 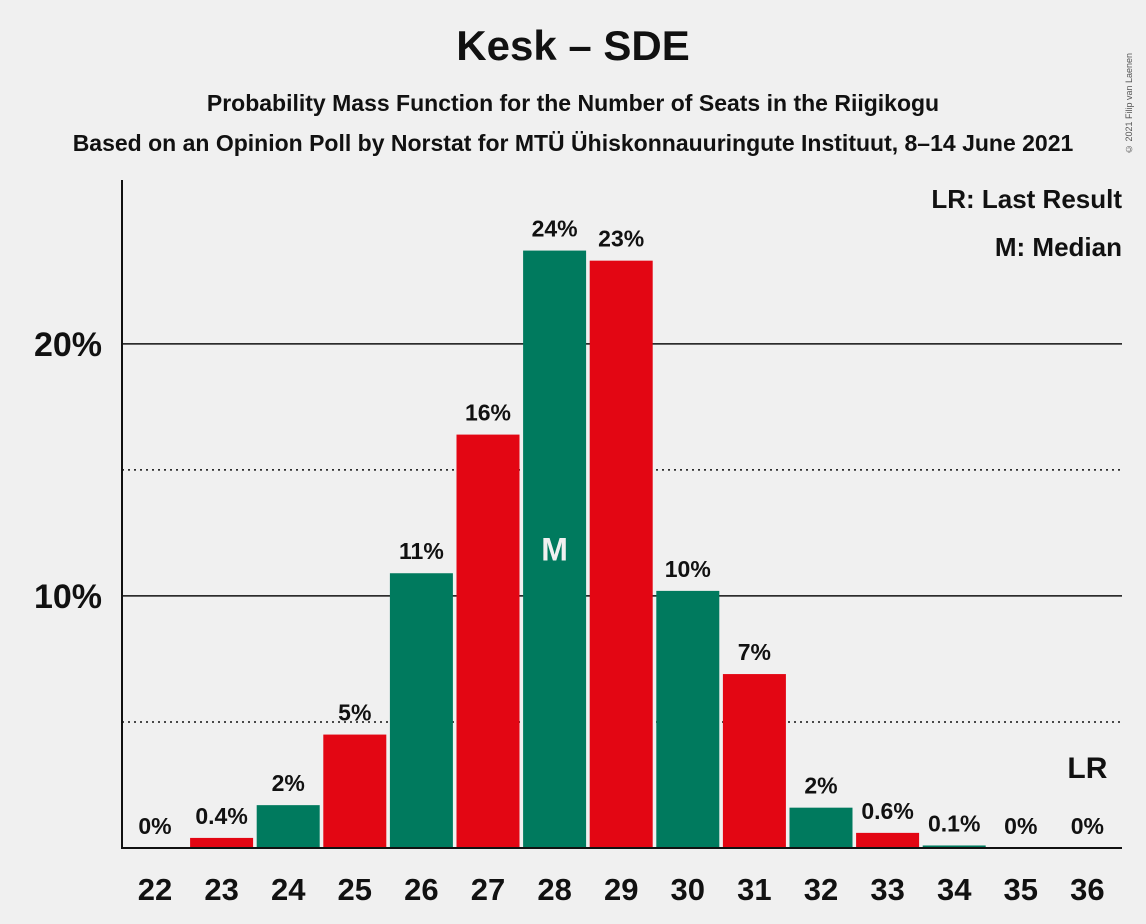 I want to click on data-label: 23%, so click(x=621, y=239).